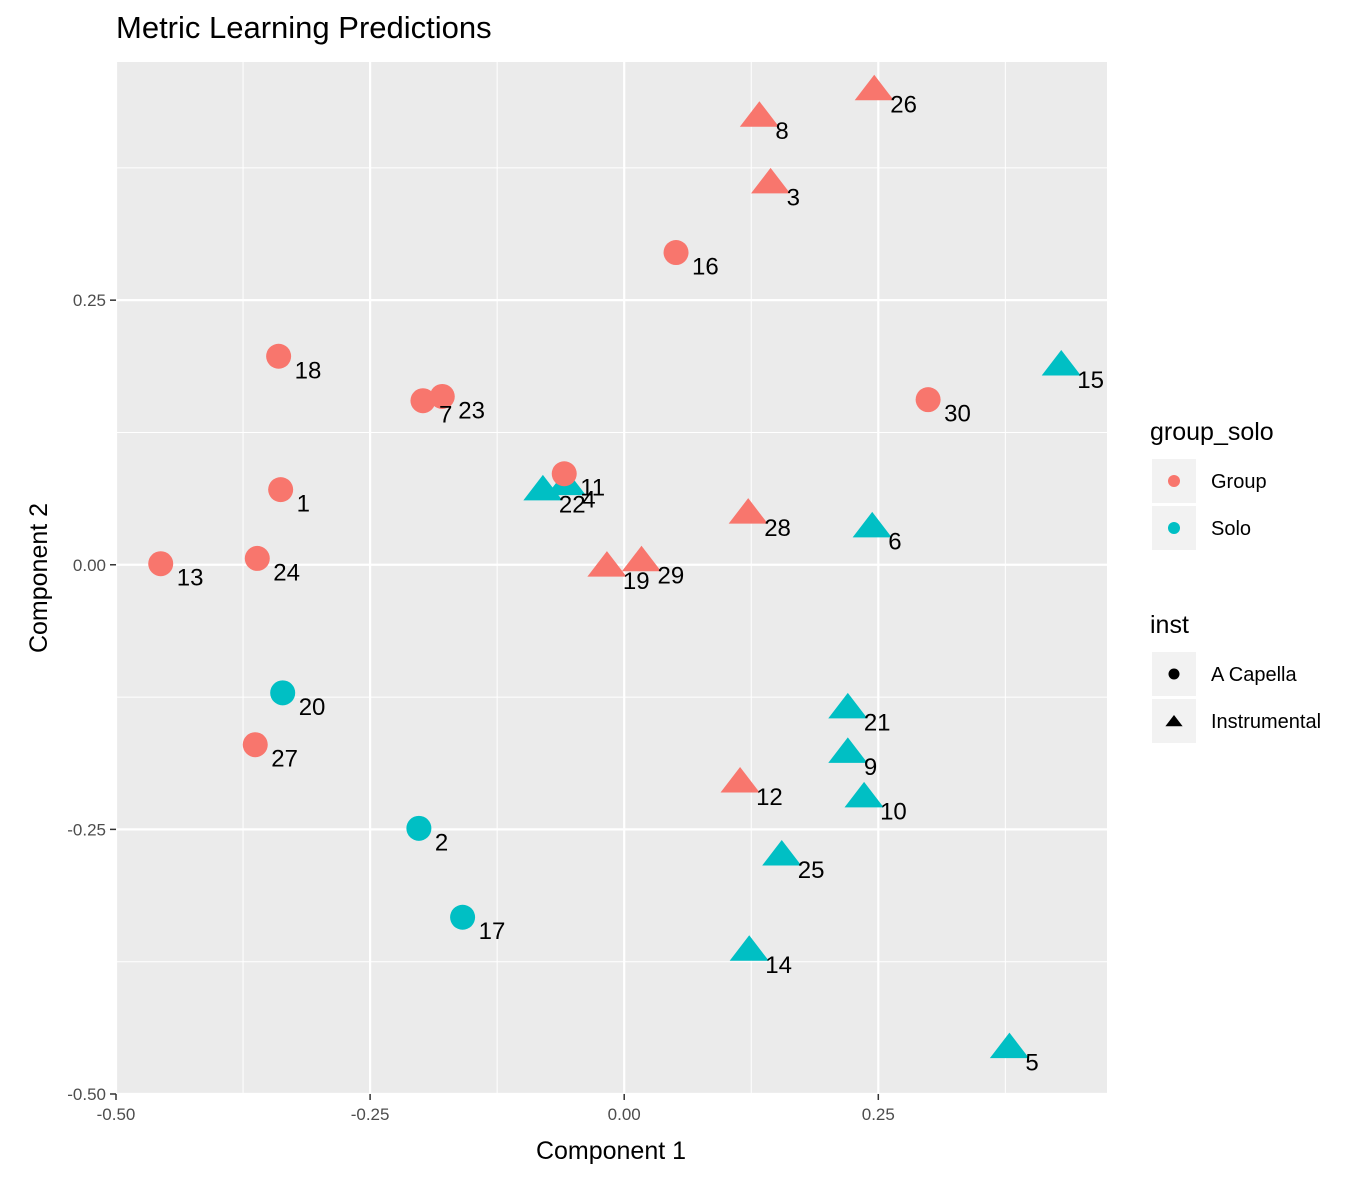 This screenshot has width=1370, height=1180. What do you see at coordinates (303, 504) in the screenshot?
I see `point-label-1: 1` at bounding box center [303, 504].